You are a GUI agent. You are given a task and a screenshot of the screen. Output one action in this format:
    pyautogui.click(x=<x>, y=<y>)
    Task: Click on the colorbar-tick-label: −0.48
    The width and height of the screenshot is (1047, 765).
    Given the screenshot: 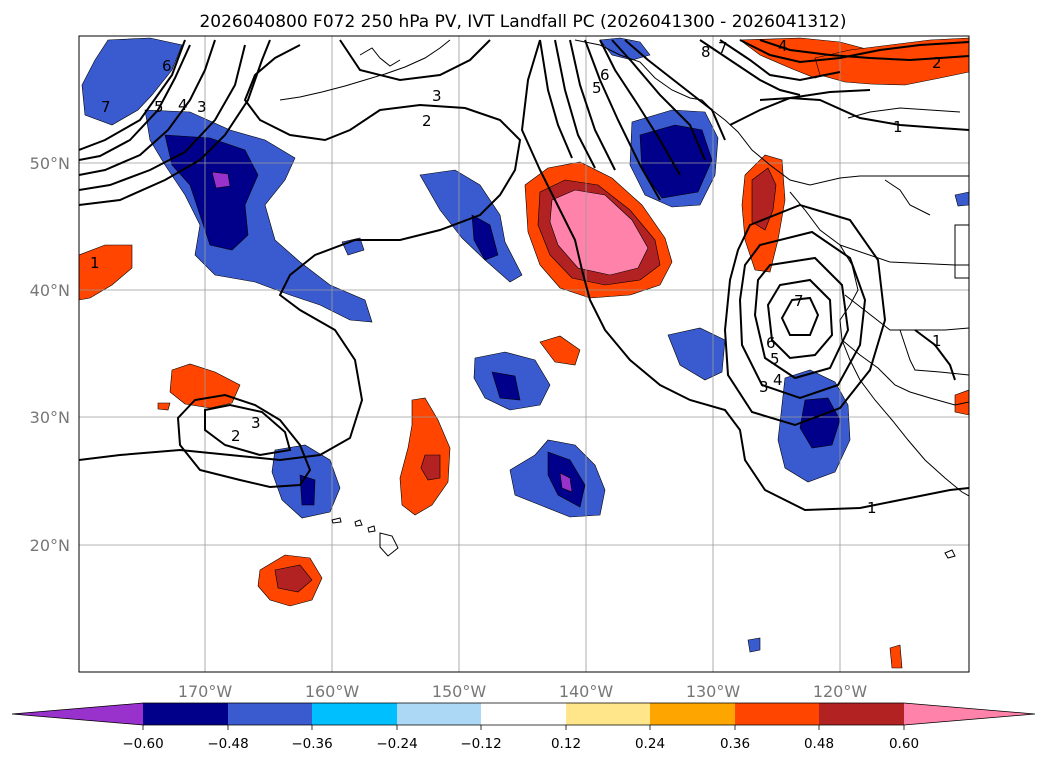 What is the action you would take?
    pyautogui.click(x=227, y=744)
    